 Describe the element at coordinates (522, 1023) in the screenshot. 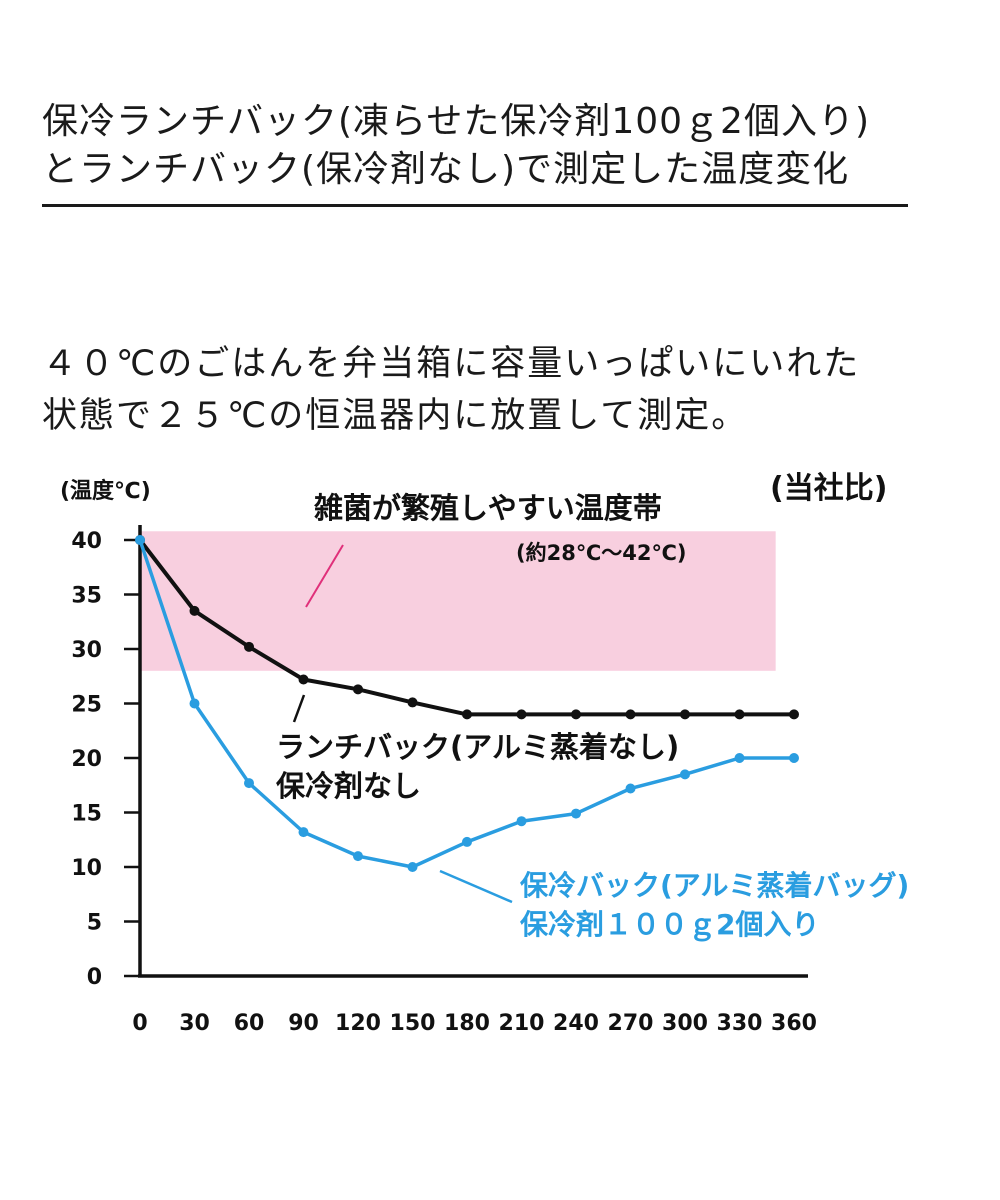

I see `x-tick-label-210: 210` at that location.